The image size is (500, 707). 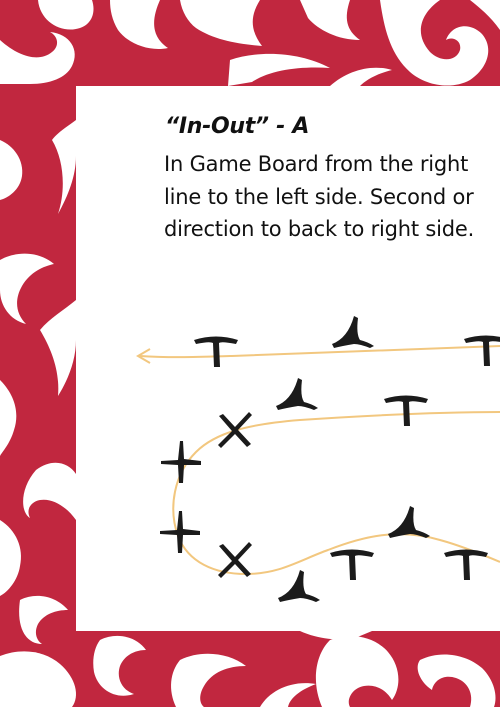 I want to click on direction-arrow-icon, so click(x=143, y=356).